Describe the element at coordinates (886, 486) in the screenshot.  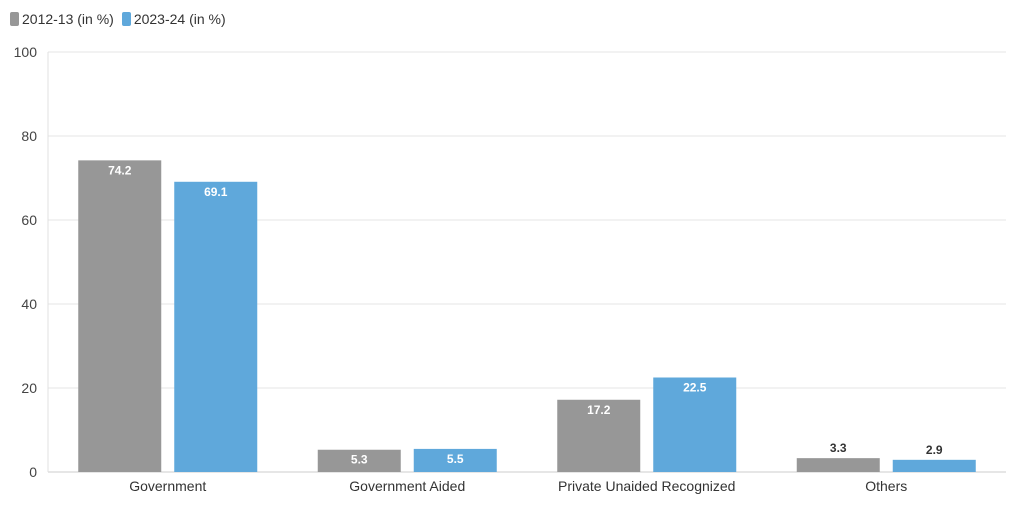
I see `x-category-label: Others` at that location.